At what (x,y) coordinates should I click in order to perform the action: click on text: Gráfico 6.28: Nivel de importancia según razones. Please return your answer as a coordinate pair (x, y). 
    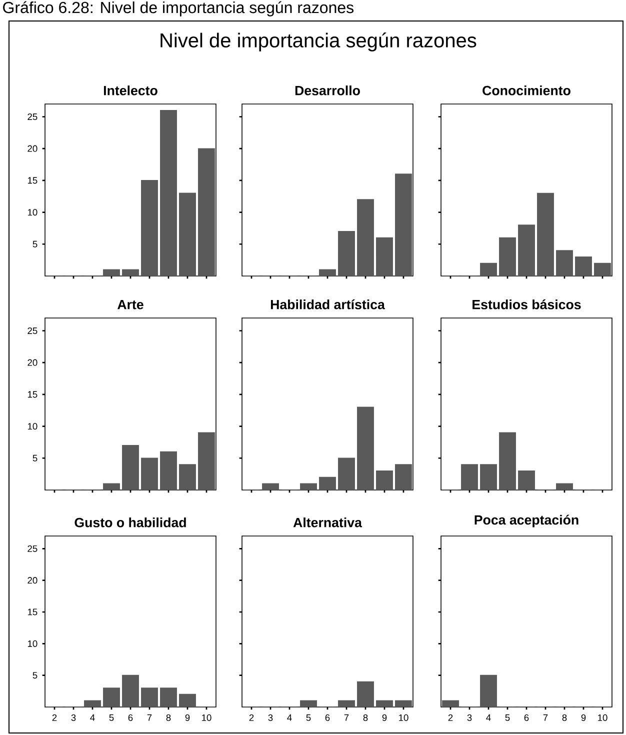
    Looking at the image, I should click on (178, 8).